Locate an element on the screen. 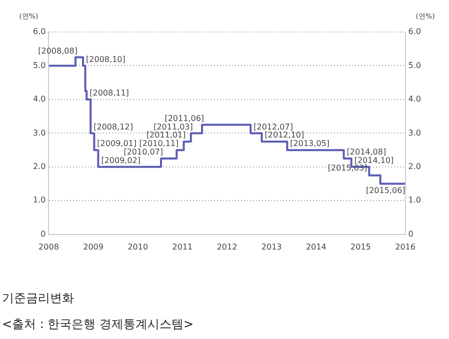  annotation: [2010,11] is located at coordinates (159, 143).